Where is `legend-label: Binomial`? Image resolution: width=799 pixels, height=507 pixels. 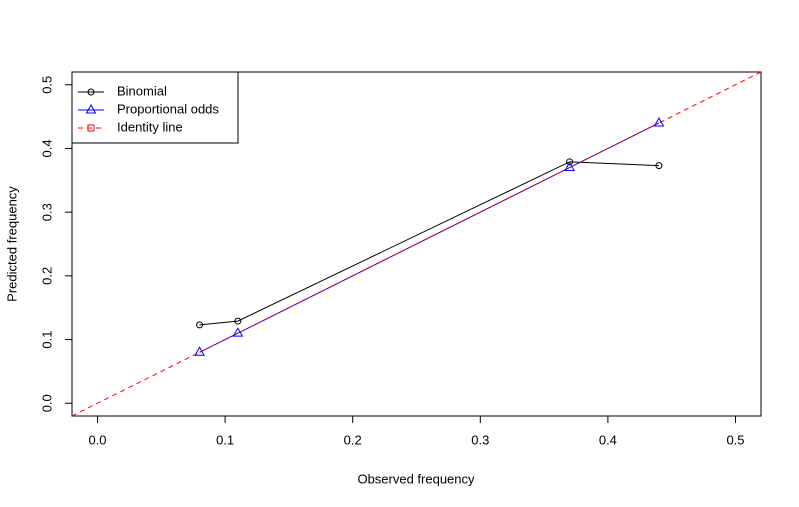
legend-label: Binomial is located at coordinates (142, 90).